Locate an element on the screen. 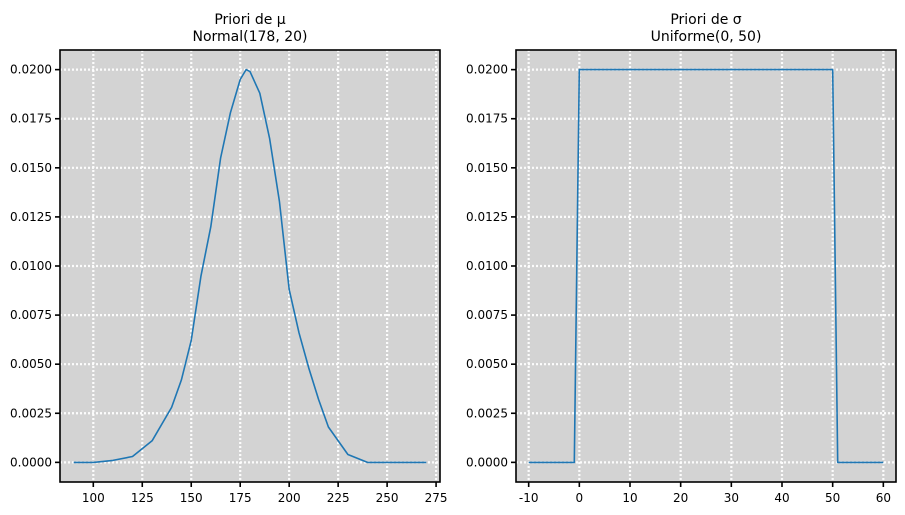 This screenshot has width=905, height=515. x-tick-label: 100 is located at coordinates (93, 498).